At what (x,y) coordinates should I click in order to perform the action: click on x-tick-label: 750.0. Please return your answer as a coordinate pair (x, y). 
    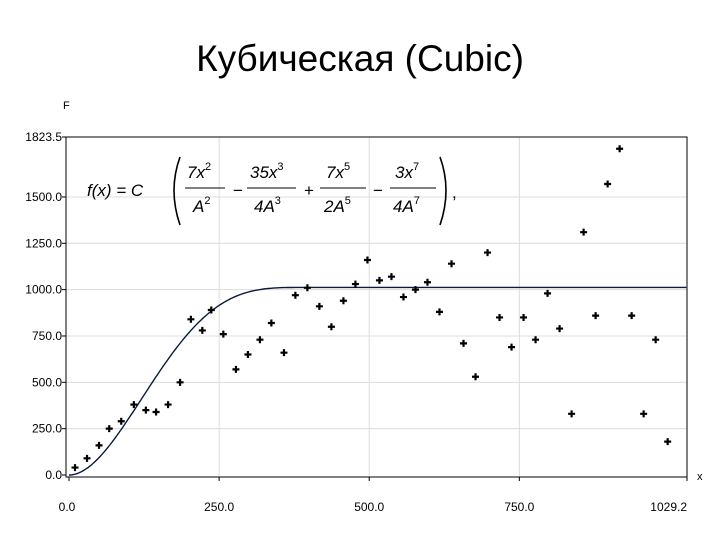
    Looking at the image, I should click on (519, 507).